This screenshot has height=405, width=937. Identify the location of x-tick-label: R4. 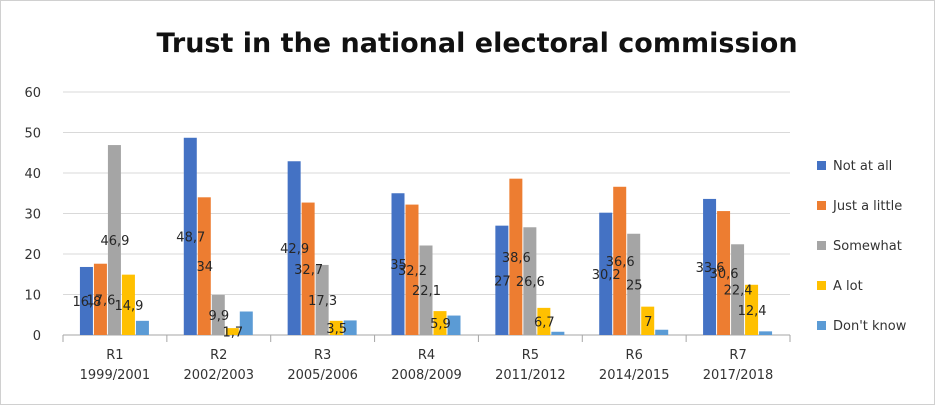
(426, 355).